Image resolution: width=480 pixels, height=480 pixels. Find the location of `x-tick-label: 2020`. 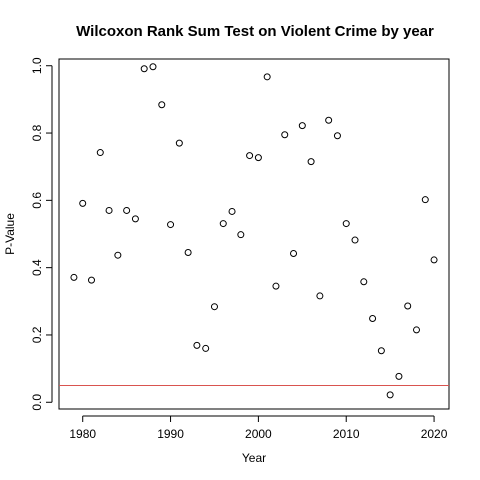

x-tick-label: 2020 is located at coordinates (434, 434).